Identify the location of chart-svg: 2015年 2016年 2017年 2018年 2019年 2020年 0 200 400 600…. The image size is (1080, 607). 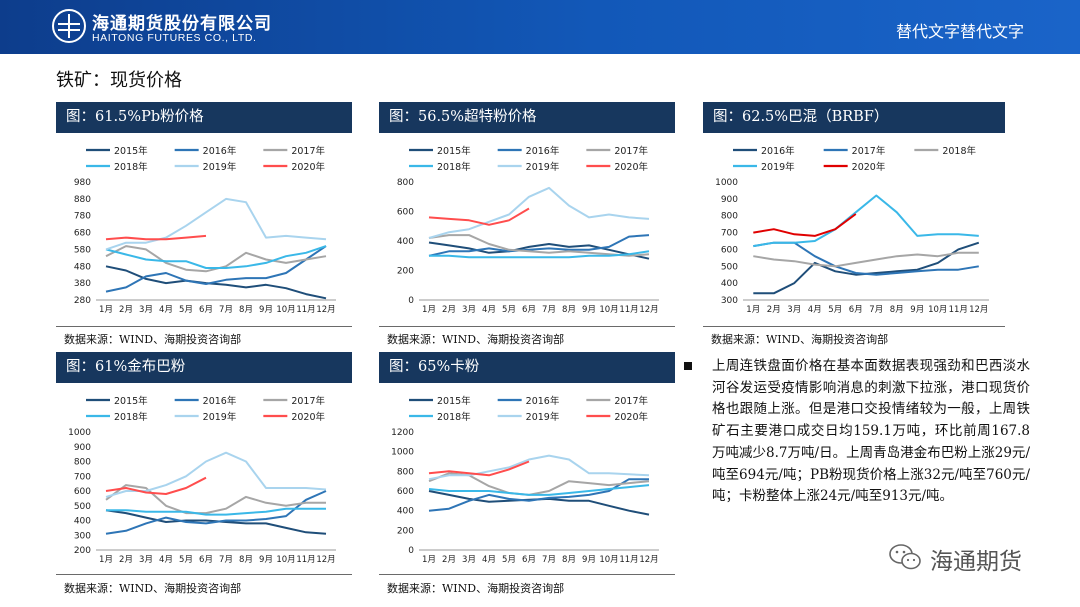
(525, 480).